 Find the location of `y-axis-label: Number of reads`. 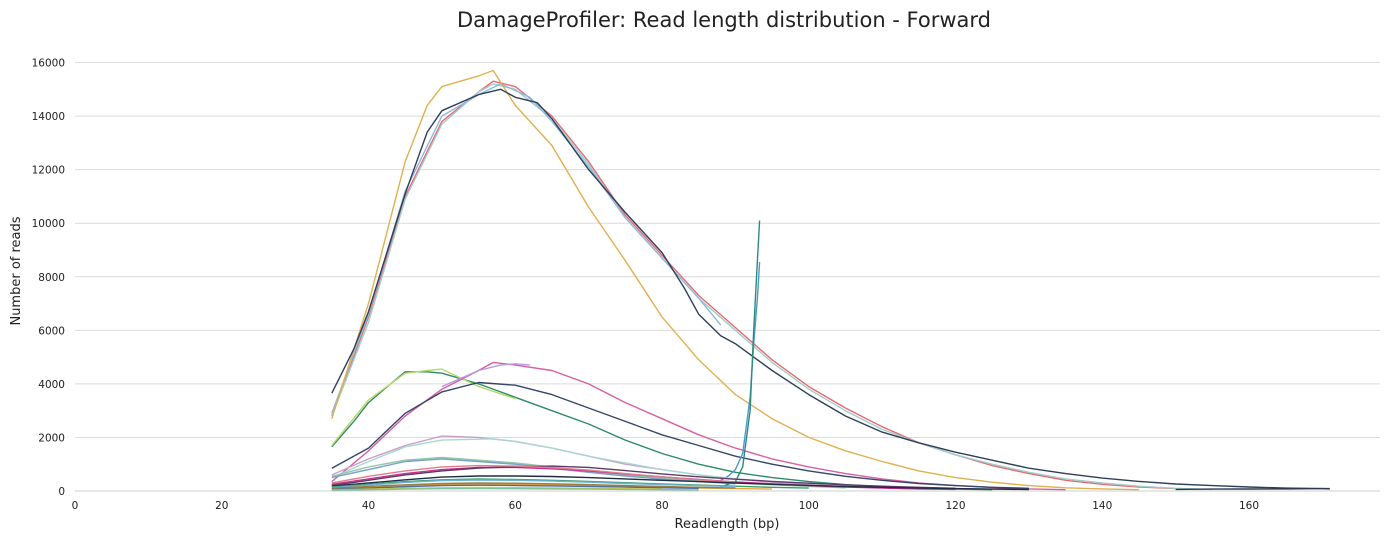

y-axis-label: Number of reads is located at coordinates (16, 270).